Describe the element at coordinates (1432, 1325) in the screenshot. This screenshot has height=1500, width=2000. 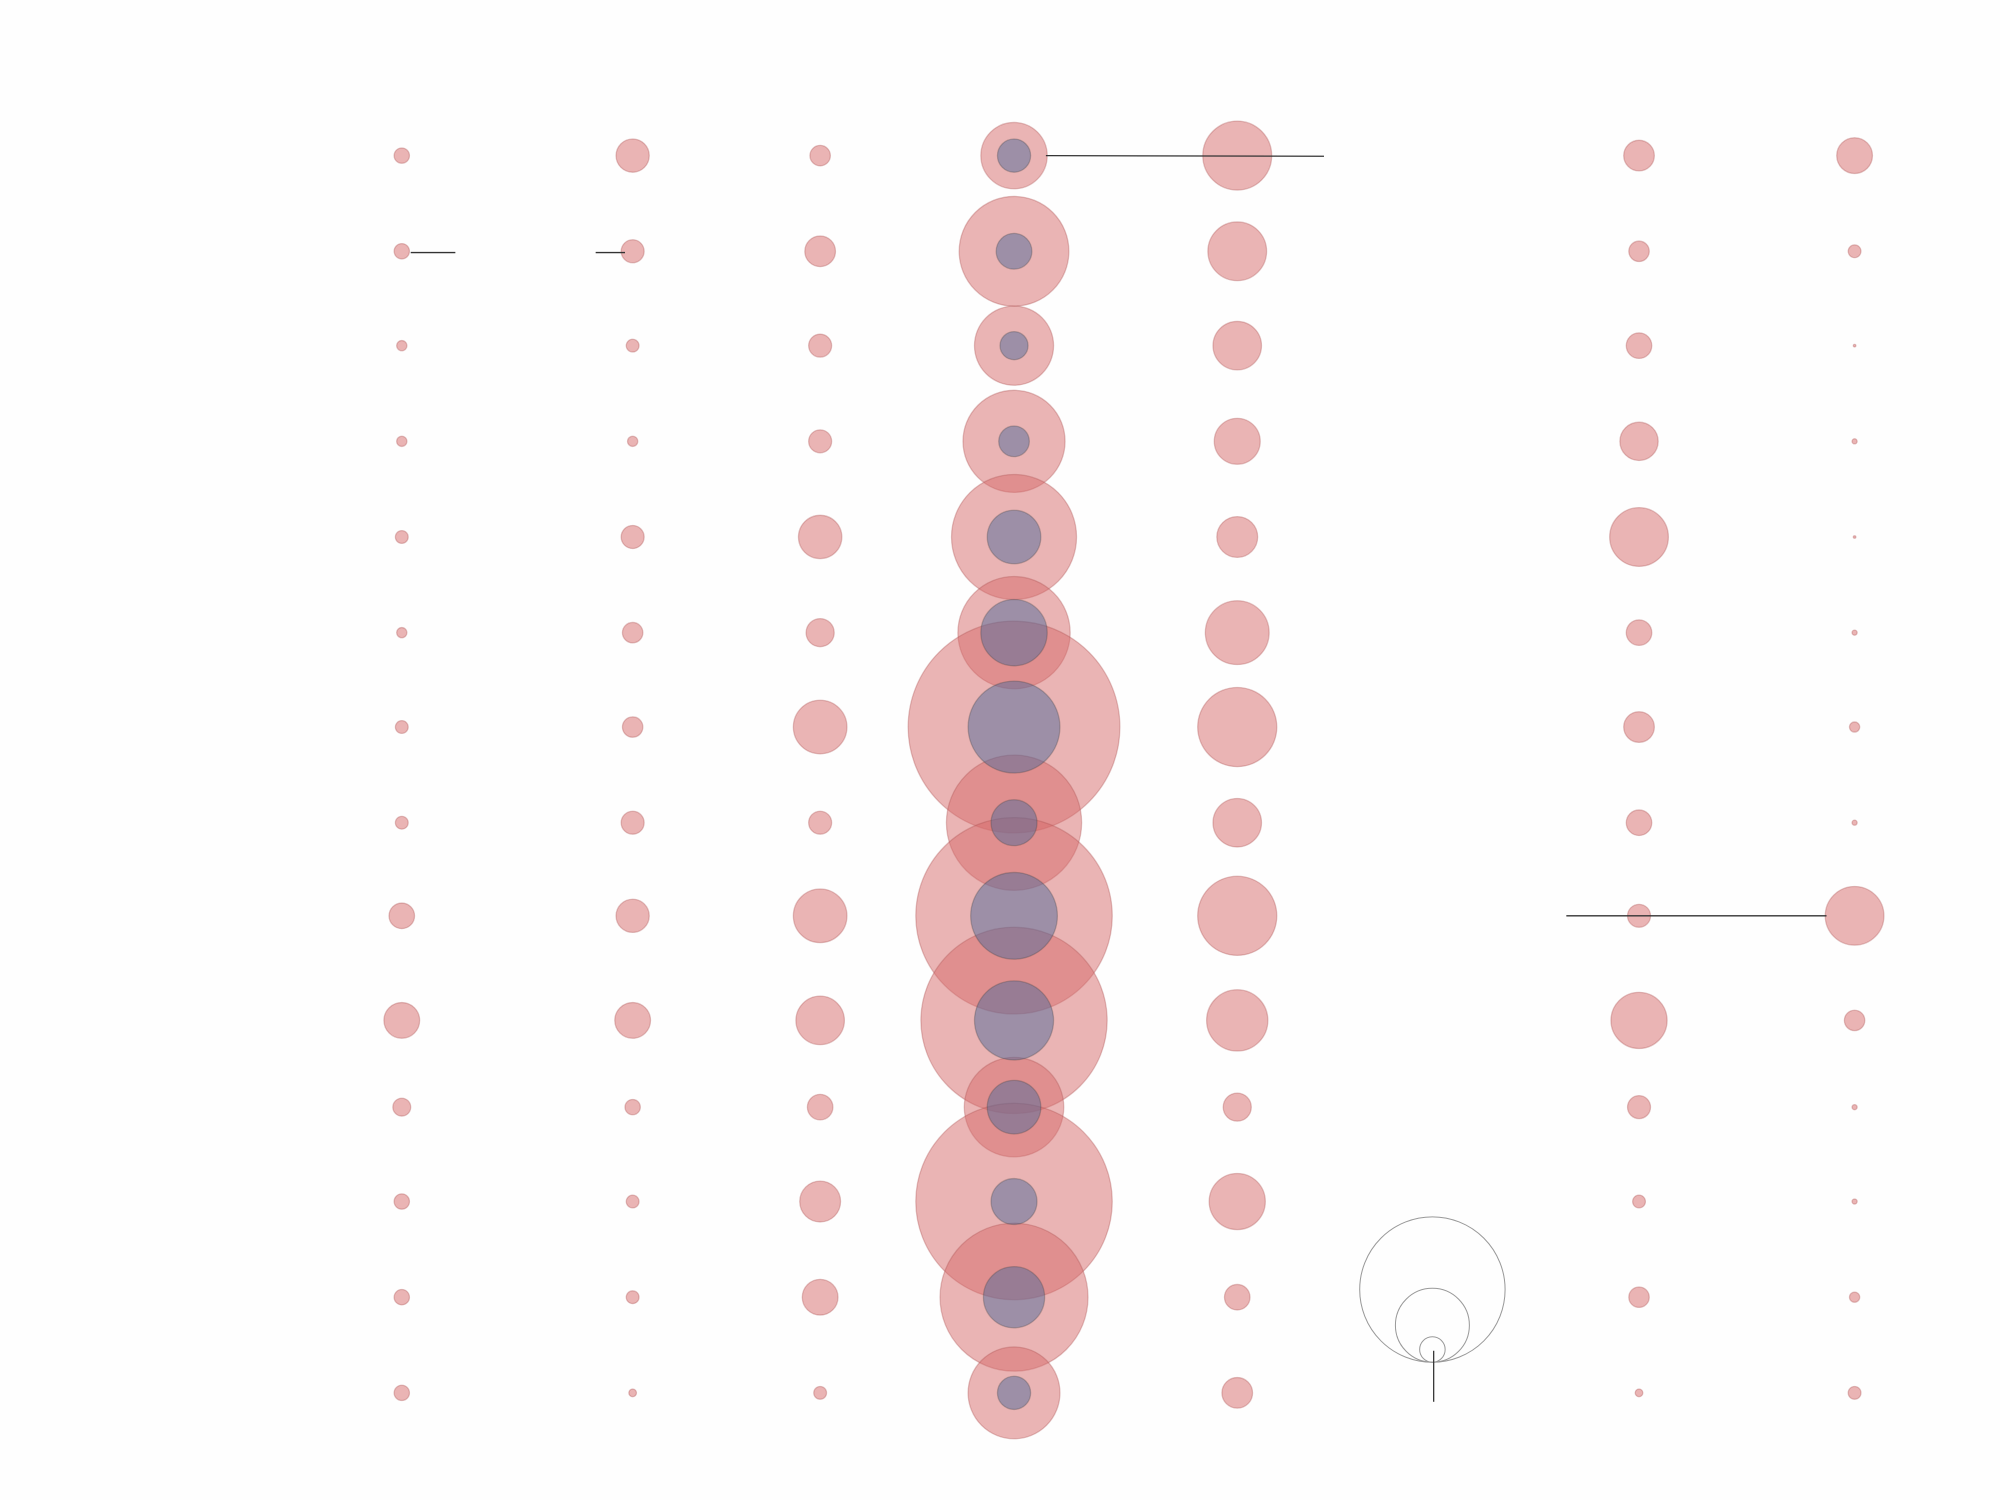
I see `legend-circle` at that location.